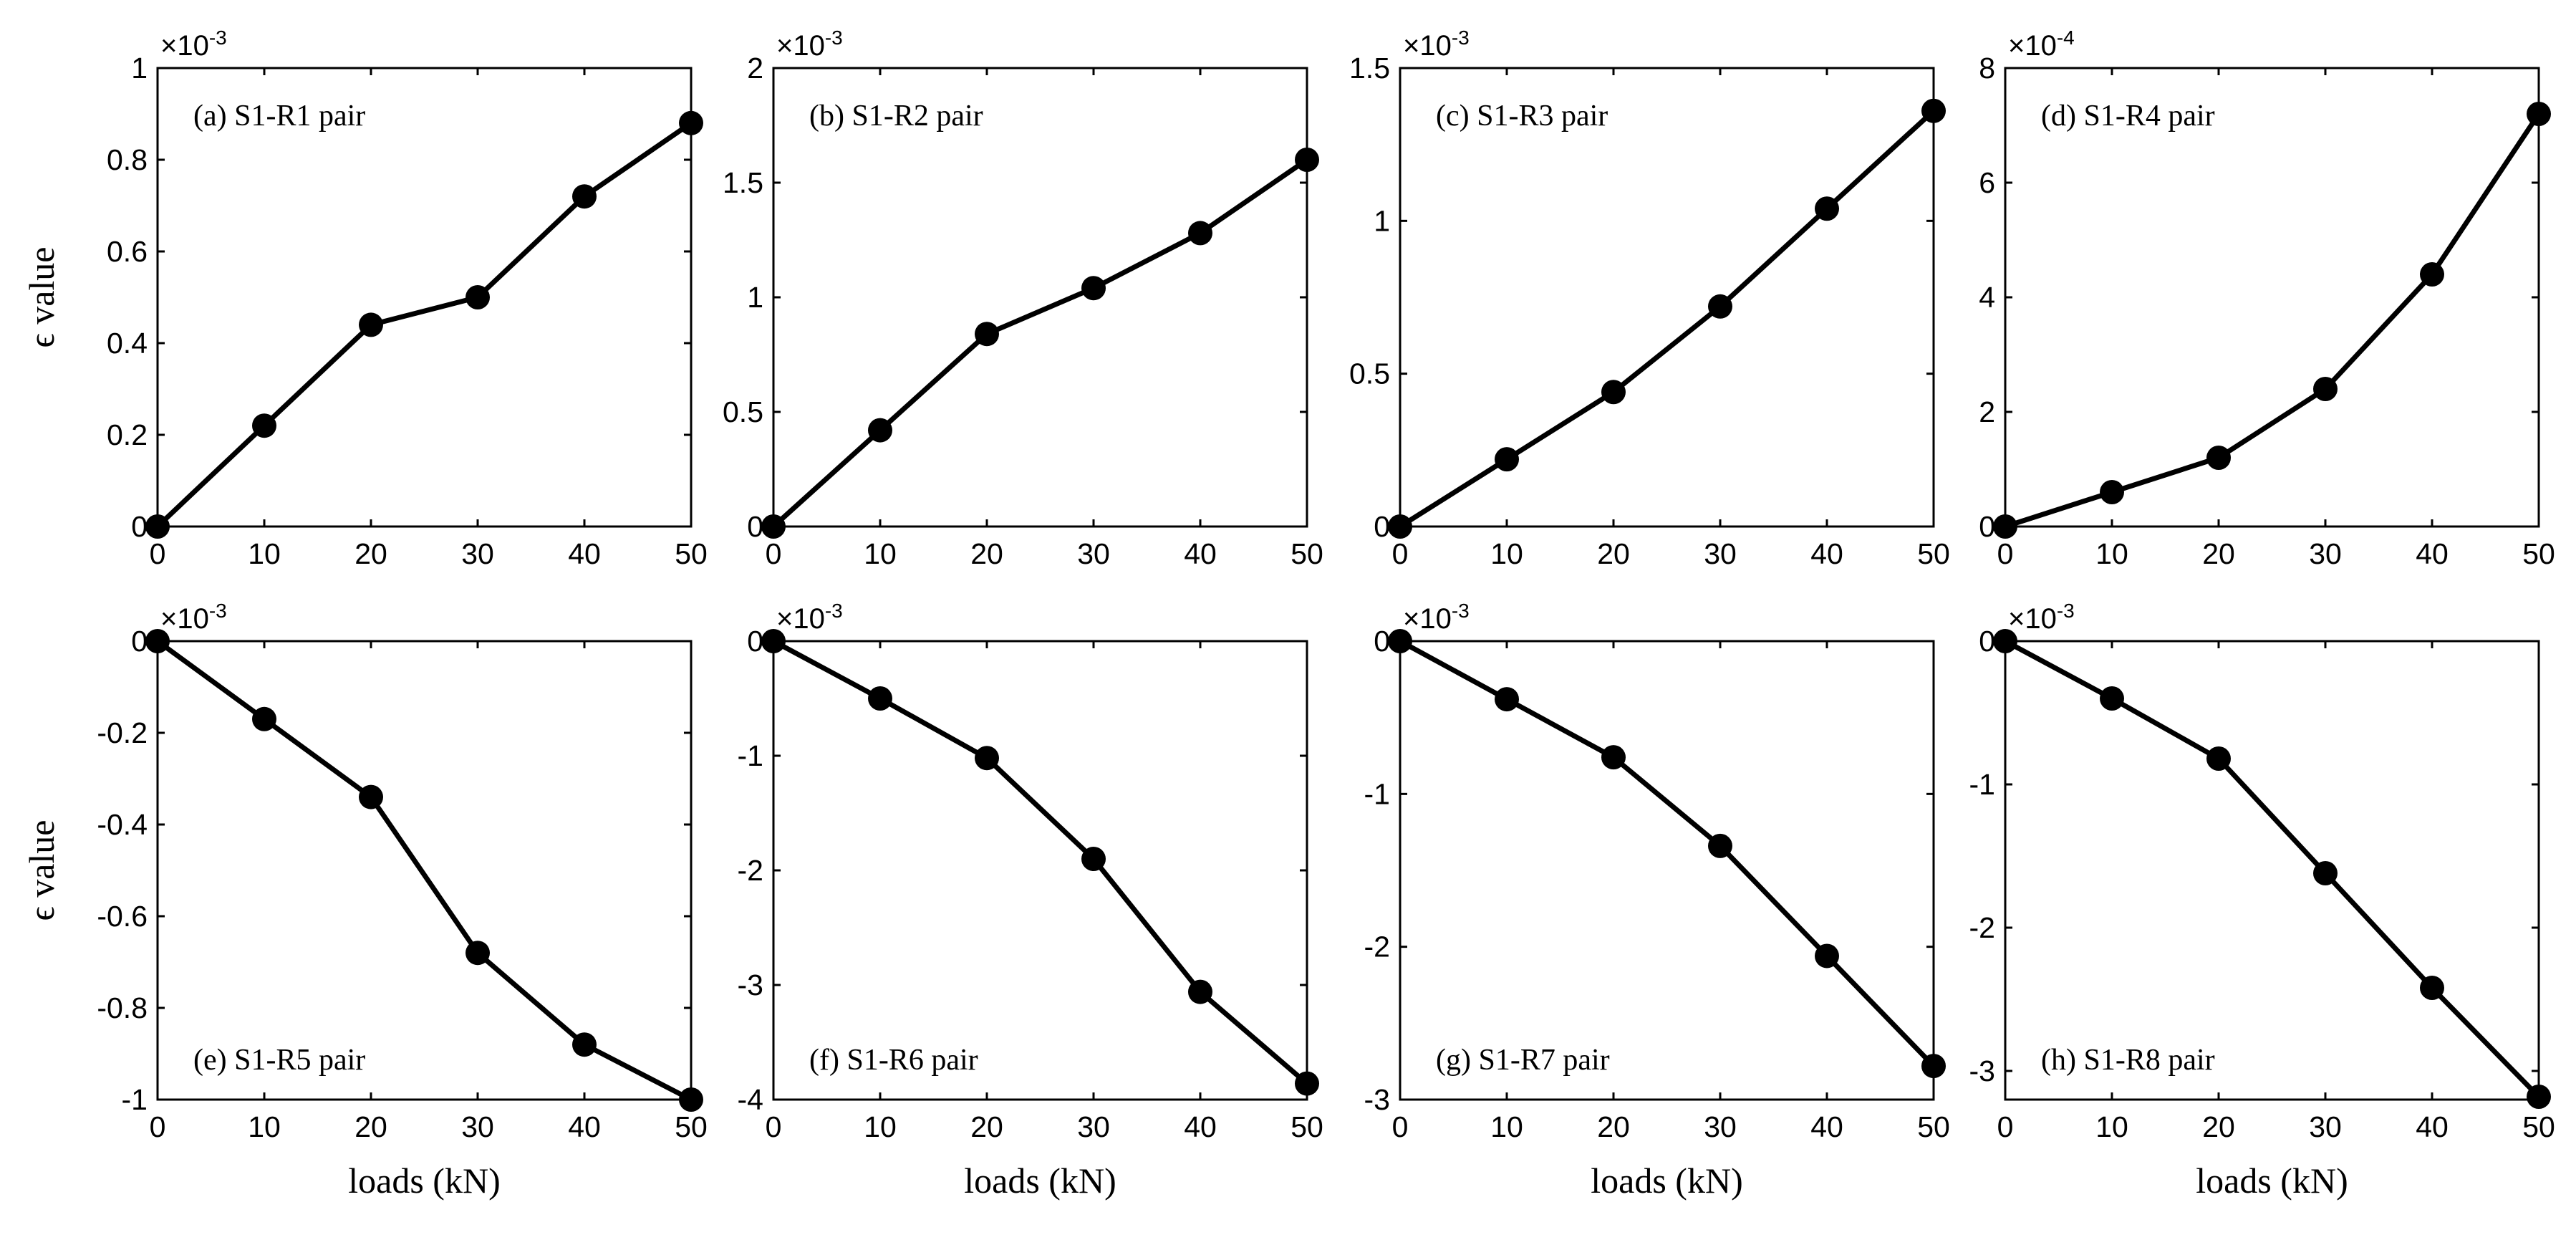  What do you see at coordinates (264, 1126) in the screenshot?
I see `x-tick-label-e-1: 10` at bounding box center [264, 1126].